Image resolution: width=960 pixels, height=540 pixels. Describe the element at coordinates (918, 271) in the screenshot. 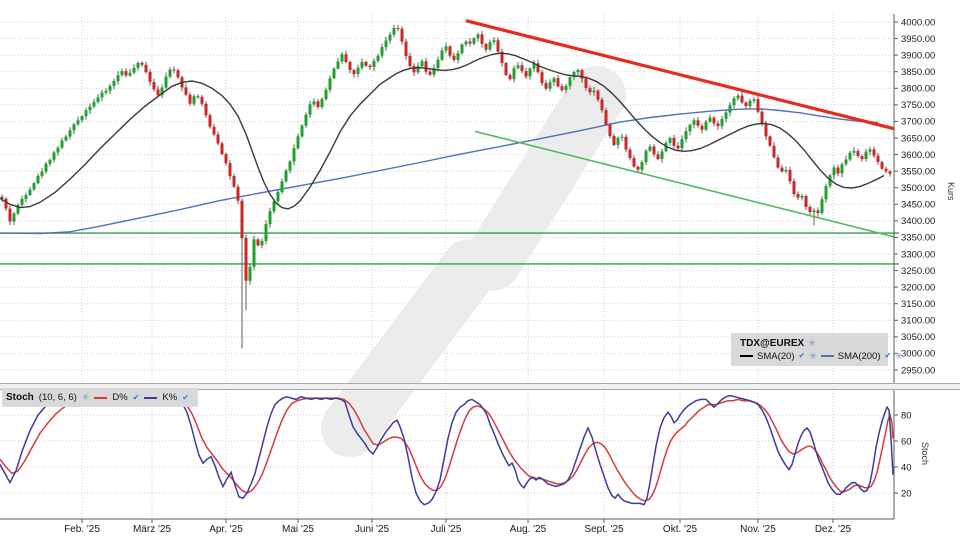

I see `svg-text: 3250.00` at that location.